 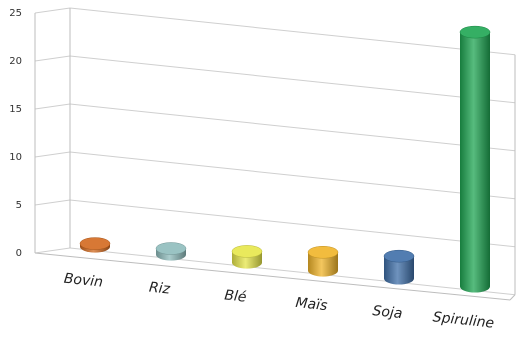 I want to click on x-tick-label: Soja, so click(x=387, y=312).